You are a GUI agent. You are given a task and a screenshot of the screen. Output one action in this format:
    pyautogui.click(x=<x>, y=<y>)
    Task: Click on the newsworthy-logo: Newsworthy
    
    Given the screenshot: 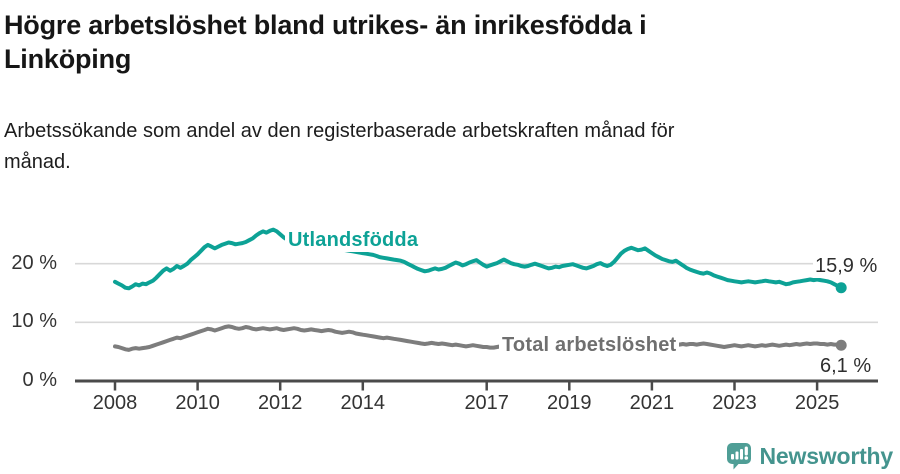 What is the action you would take?
    pyautogui.click(x=809, y=456)
    